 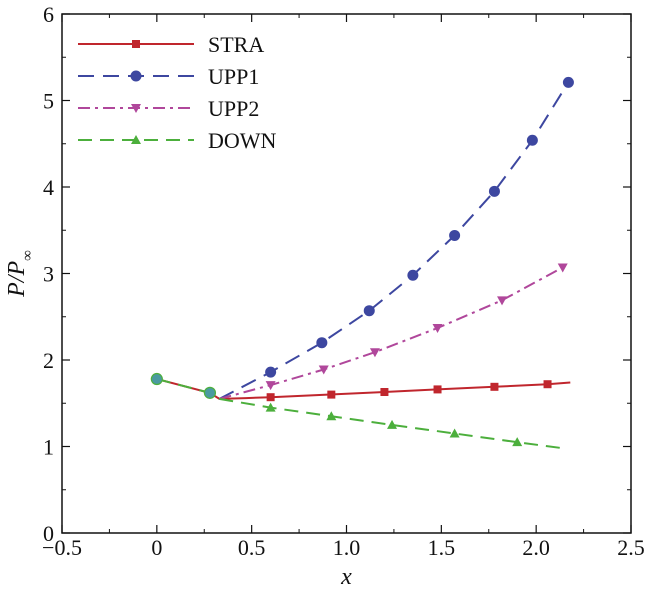 What do you see at coordinates (442, 547) in the screenshot?
I see `x-tick-label: 1.5` at bounding box center [442, 547].